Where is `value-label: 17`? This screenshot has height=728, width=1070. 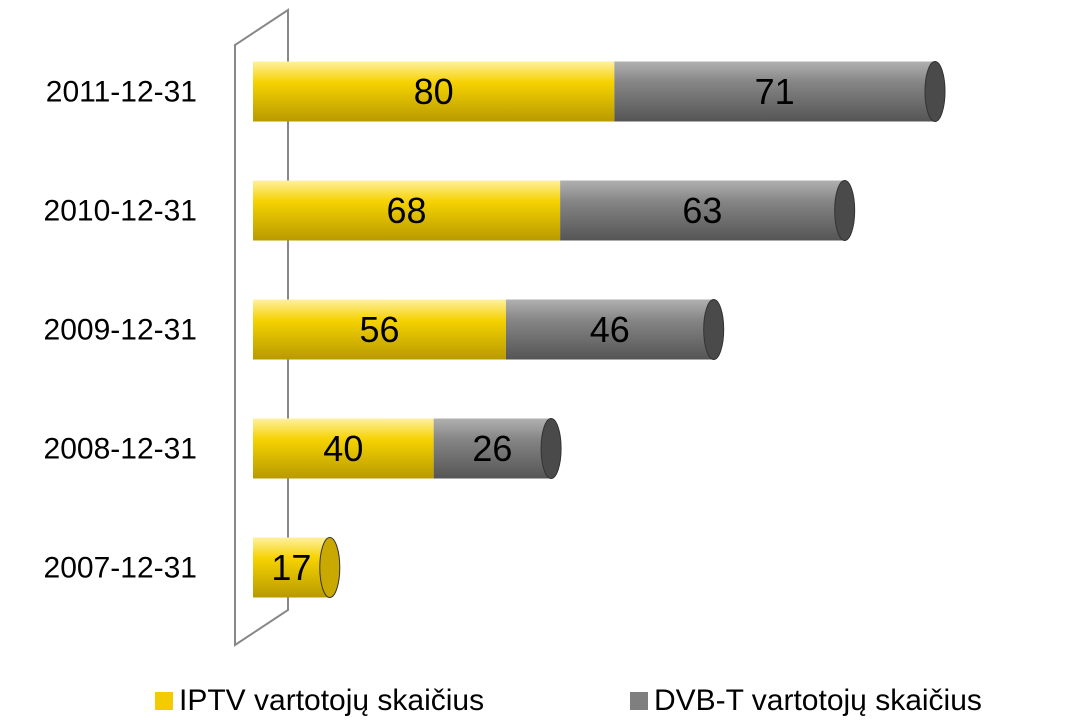
value-label: 17 is located at coordinates (291, 567).